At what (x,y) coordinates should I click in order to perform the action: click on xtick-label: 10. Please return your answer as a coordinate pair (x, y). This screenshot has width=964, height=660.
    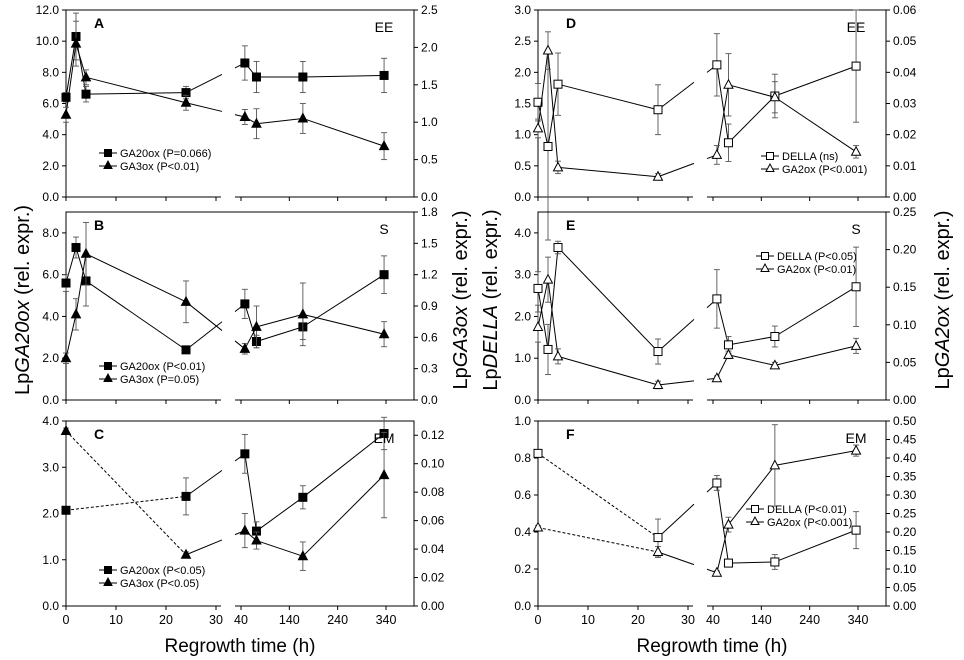
    Looking at the image, I should click on (116, 620).